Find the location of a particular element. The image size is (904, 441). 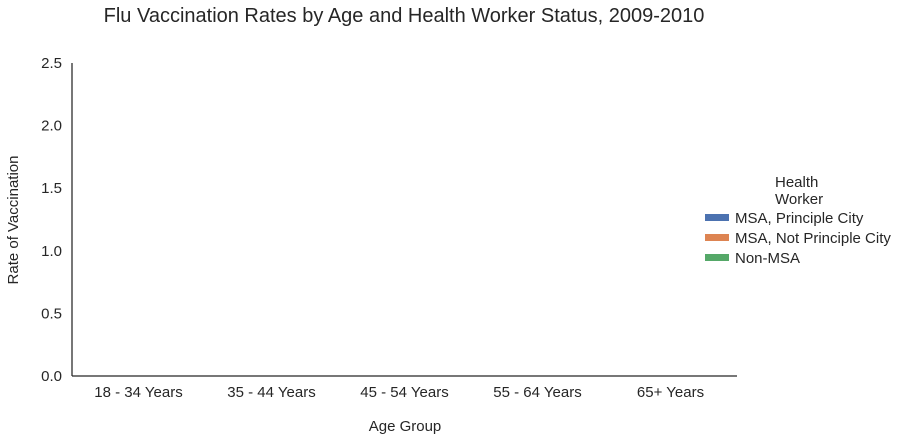

y-tick-label: 2.0 is located at coordinates (51, 126).